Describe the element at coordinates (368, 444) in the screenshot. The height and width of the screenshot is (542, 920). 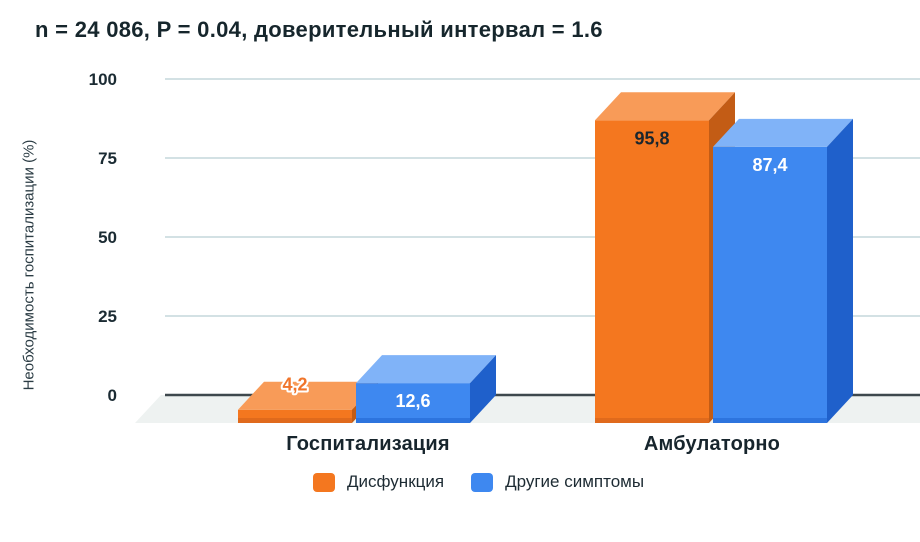
I see `x-category-label: Госпитализация` at that location.